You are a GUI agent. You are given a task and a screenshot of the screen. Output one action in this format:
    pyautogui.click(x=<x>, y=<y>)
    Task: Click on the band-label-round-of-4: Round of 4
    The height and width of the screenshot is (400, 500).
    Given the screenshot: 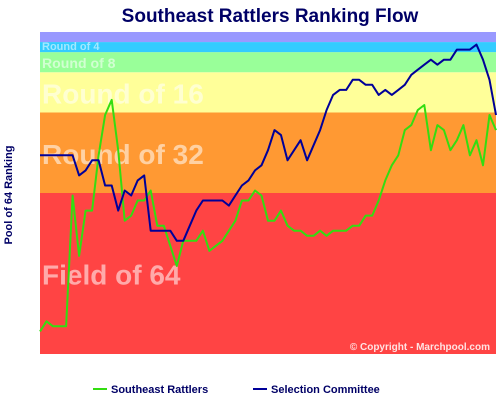 What is the action you would take?
    pyautogui.click(x=71, y=47)
    